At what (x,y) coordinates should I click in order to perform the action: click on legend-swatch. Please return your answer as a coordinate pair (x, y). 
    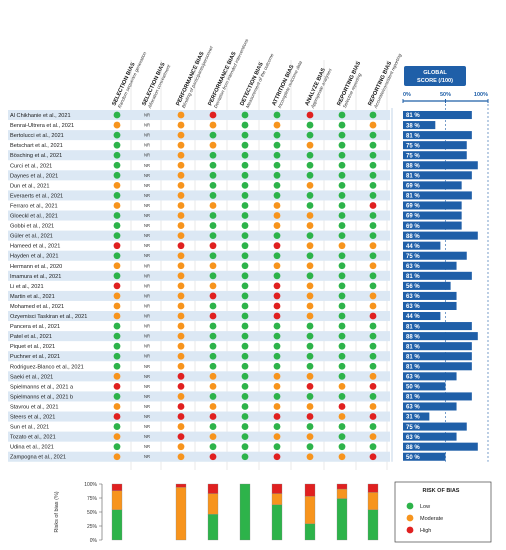
    Looking at the image, I should click on (410, 530).